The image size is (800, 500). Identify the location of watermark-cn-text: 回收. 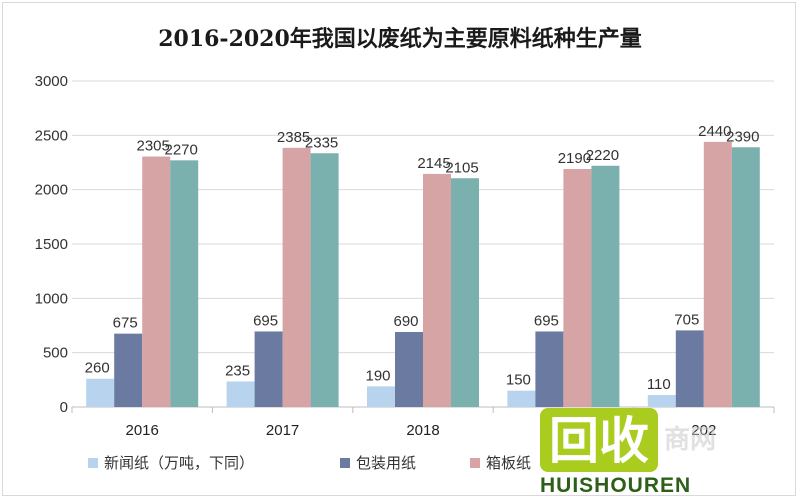
(599, 441).